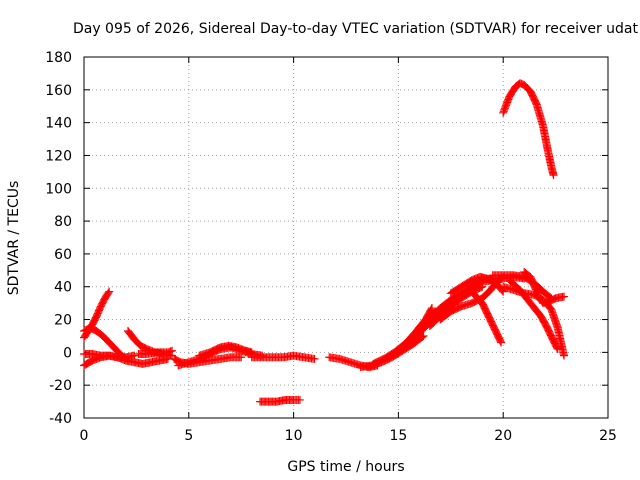  Describe the element at coordinates (58, 124) in the screenshot. I see `y-tick-label: 140` at that location.